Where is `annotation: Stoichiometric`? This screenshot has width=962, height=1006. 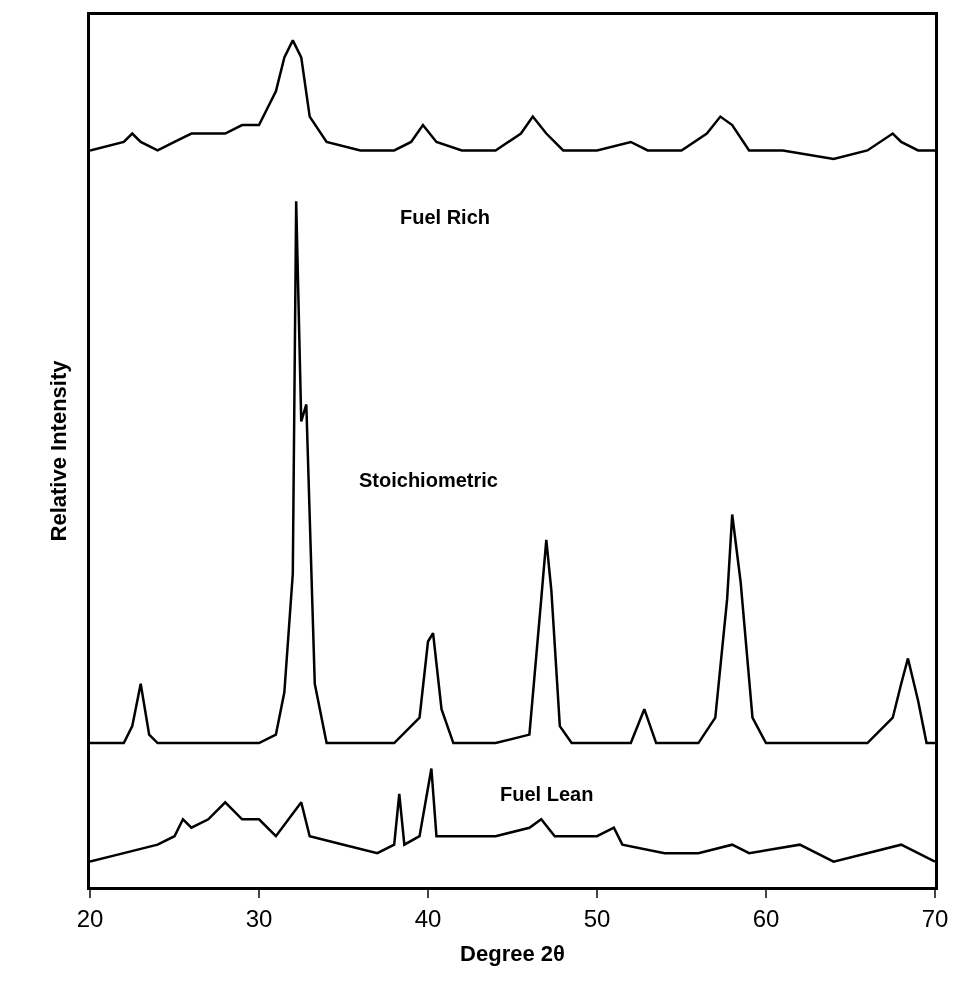 annotation: Stoichiometric is located at coordinates (428, 480).